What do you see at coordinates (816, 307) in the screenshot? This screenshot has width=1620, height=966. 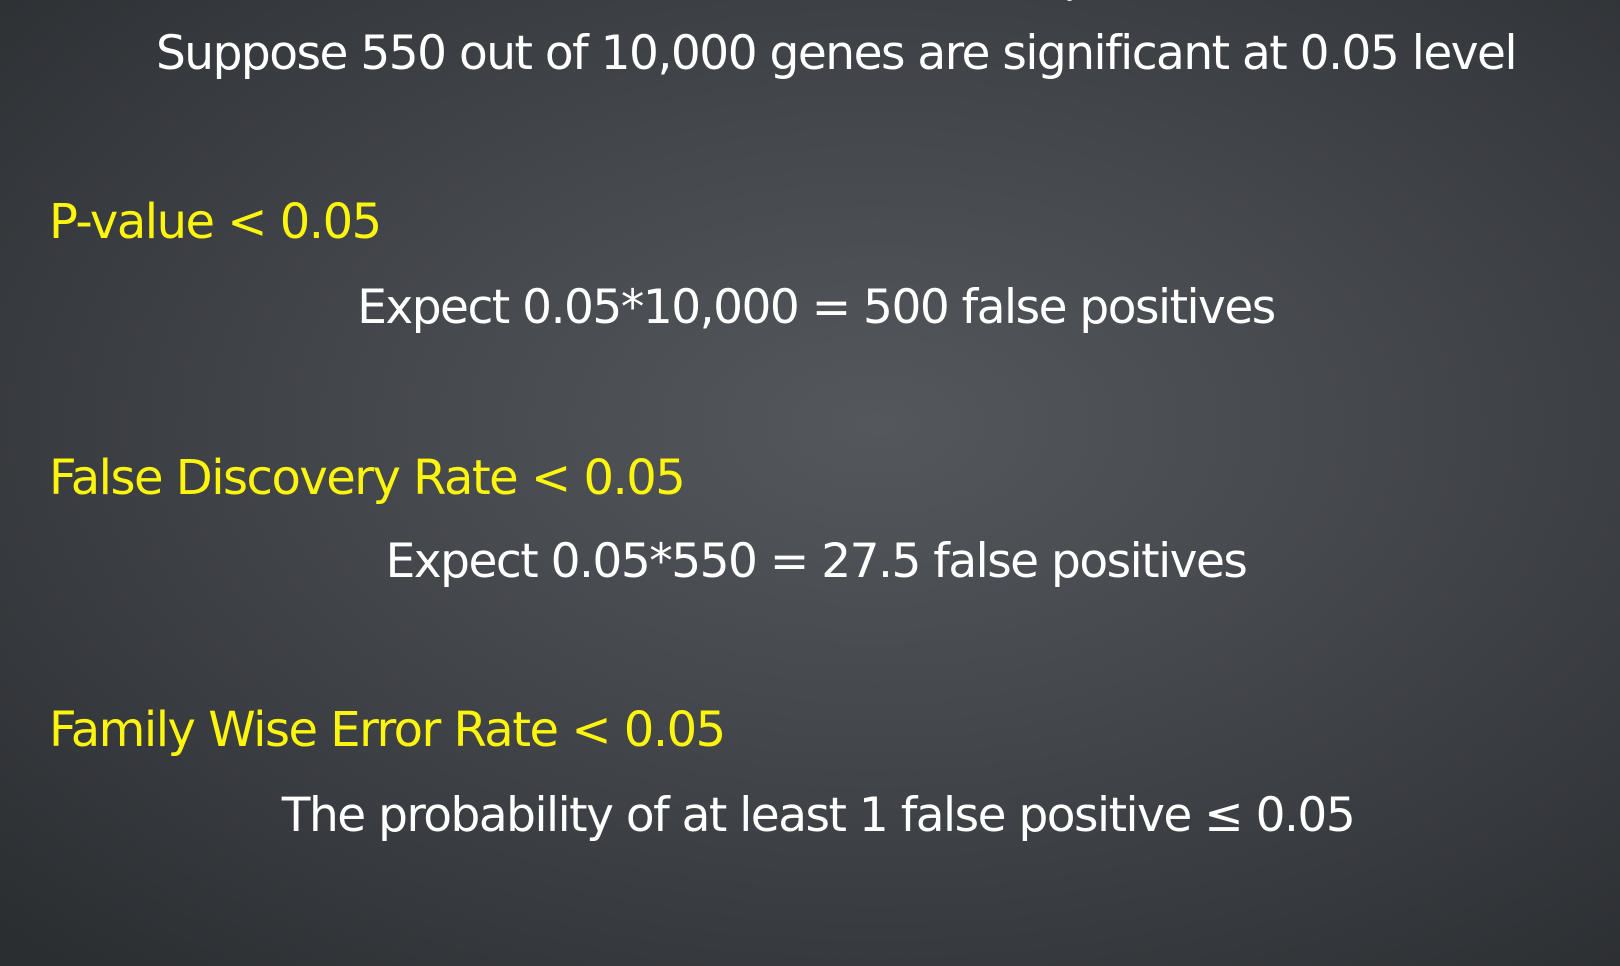 I see `detail-p-value: Expect 0.05*10,000 = 500 false positives` at bounding box center [816, 307].